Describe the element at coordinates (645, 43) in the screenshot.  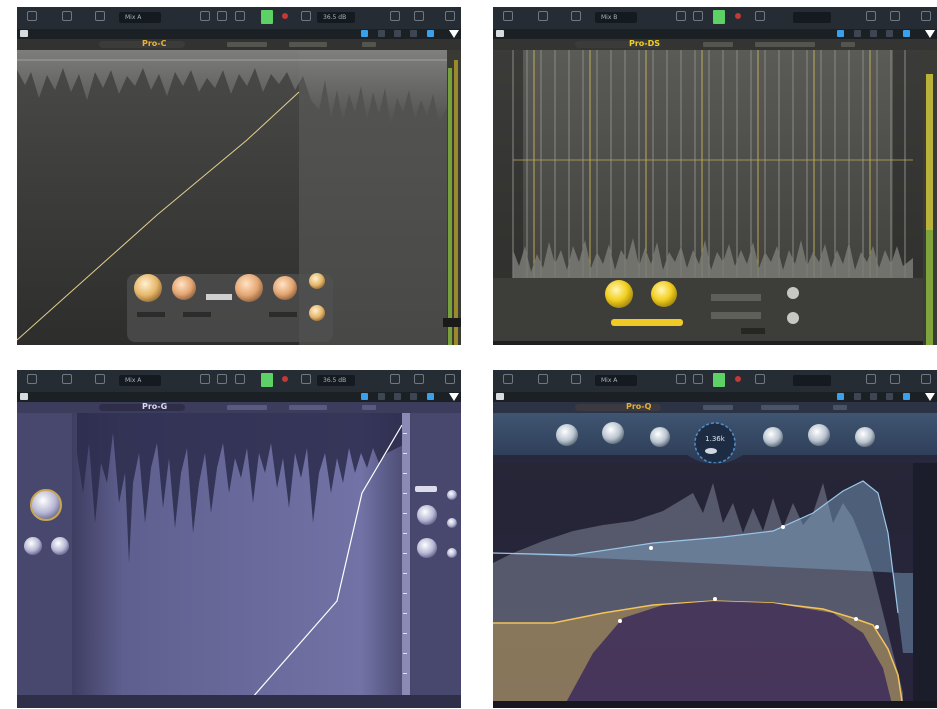
I see `plugin-name: Pro-DS` at that location.